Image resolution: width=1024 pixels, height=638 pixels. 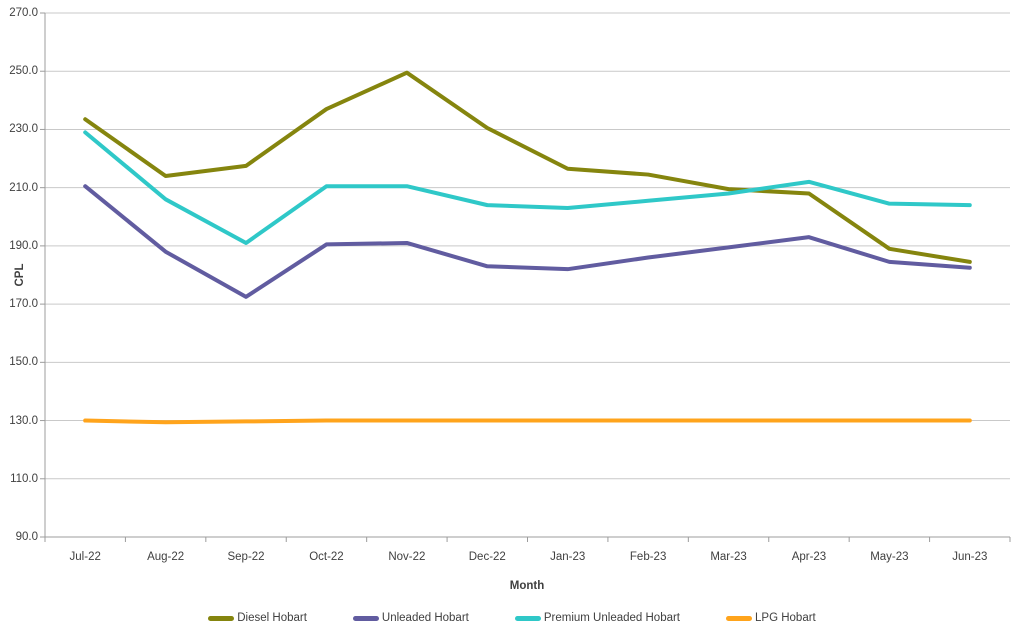 I want to click on x-axis-tick-label: Dec-22, so click(x=487, y=557).